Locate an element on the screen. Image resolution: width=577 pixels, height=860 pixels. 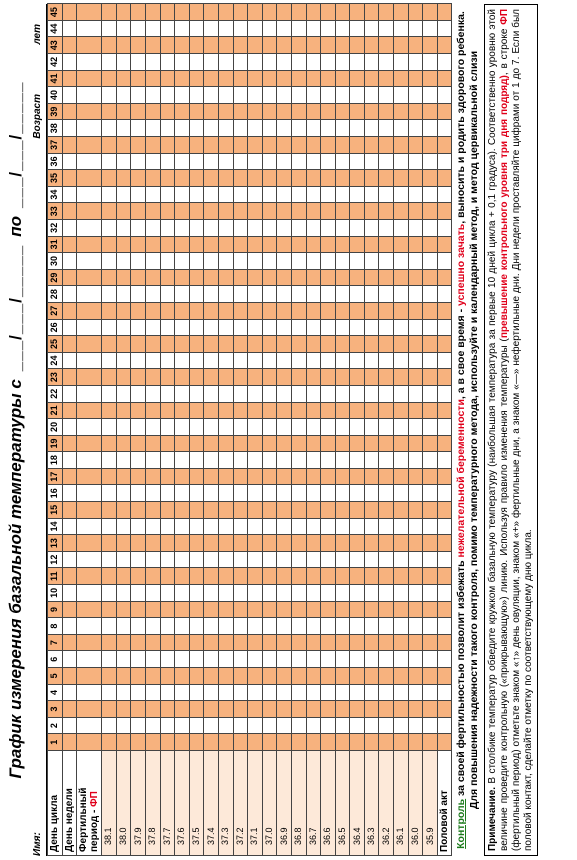
cell: 4 is located at coordinates (55, 692).